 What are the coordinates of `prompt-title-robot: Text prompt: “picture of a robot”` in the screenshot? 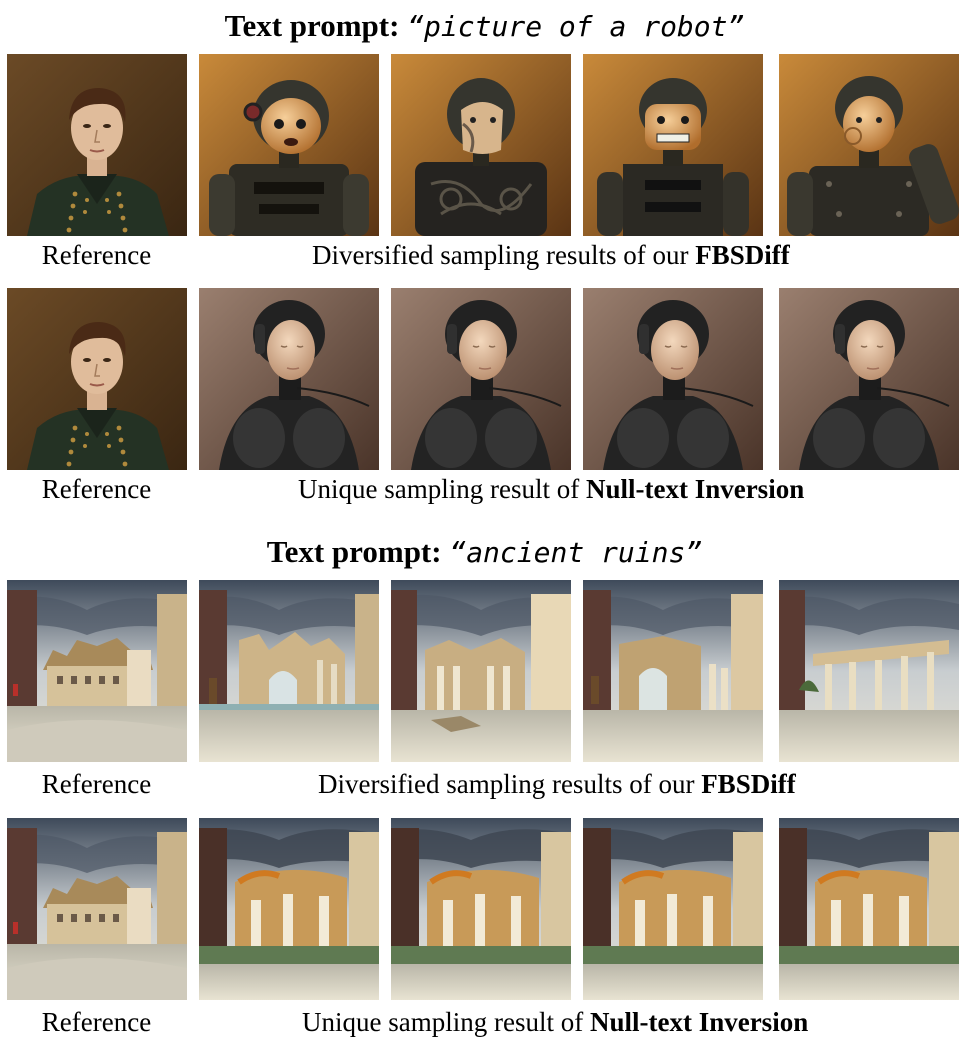 It's located at (484, 26).